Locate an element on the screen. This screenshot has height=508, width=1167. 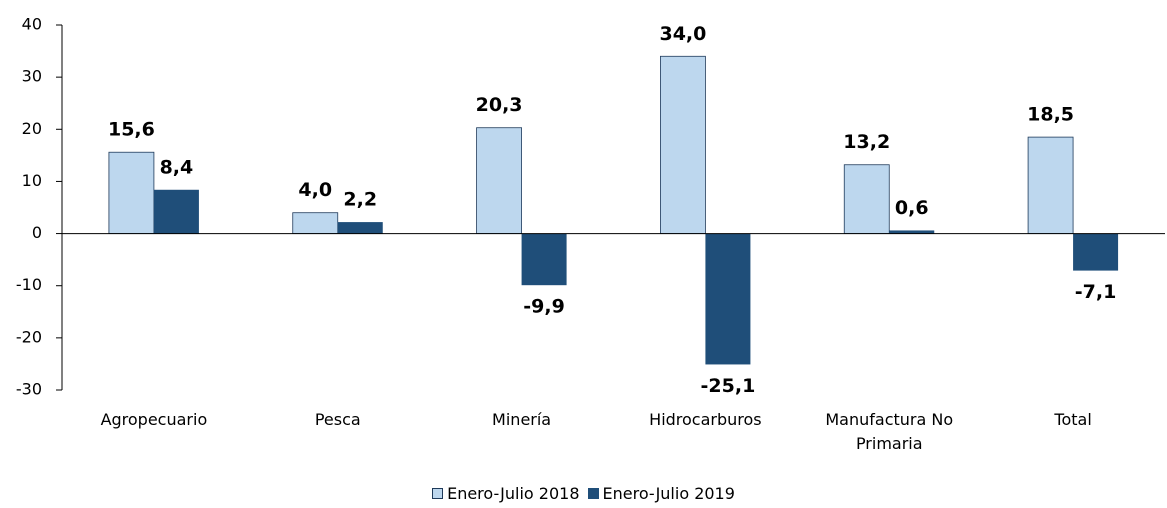
legend-item: Enero-Julio 2018 is located at coordinates (506, 493).